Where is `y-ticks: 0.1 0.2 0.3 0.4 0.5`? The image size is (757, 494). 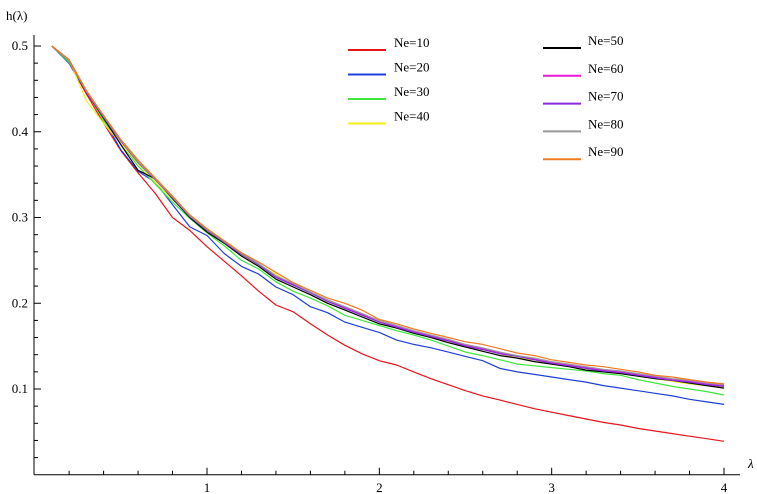
y-ticks: 0.1 0.2 0.3 0.4 0.5 is located at coordinates (26, 248).